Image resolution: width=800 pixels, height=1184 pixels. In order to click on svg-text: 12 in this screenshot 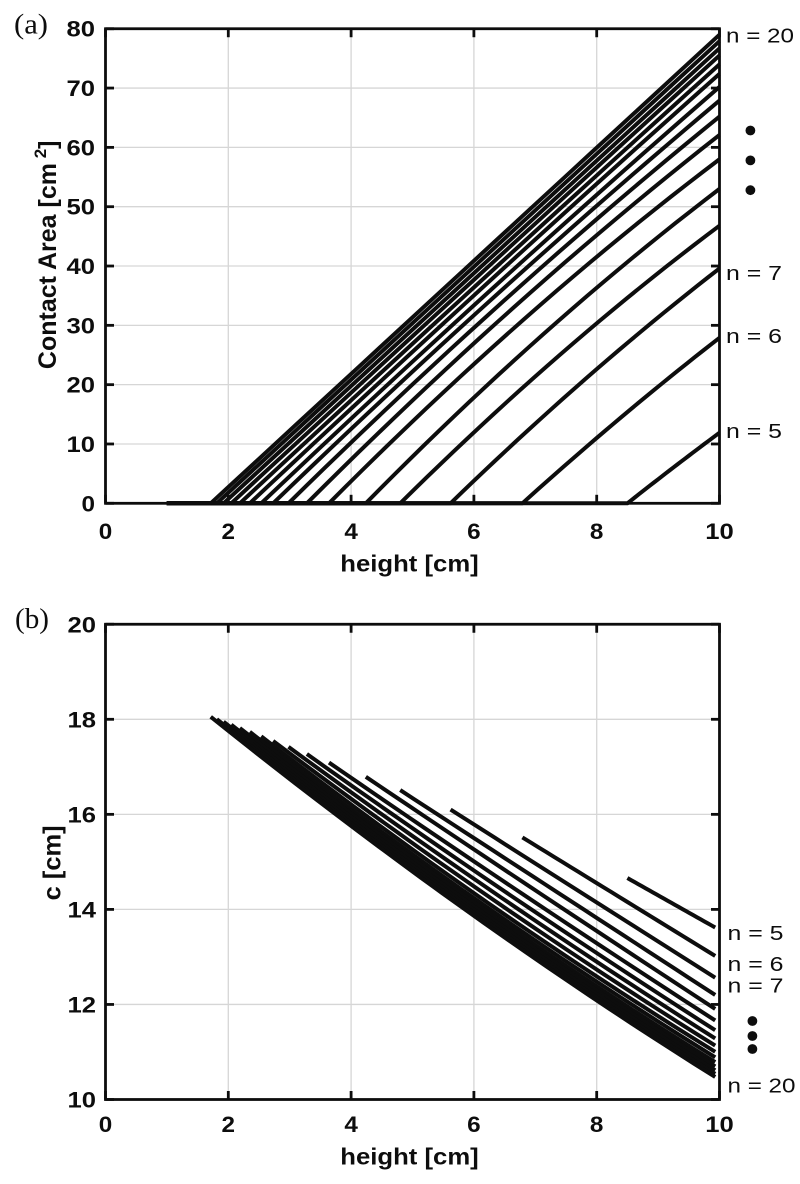, I will do `click(82, 1004)`.